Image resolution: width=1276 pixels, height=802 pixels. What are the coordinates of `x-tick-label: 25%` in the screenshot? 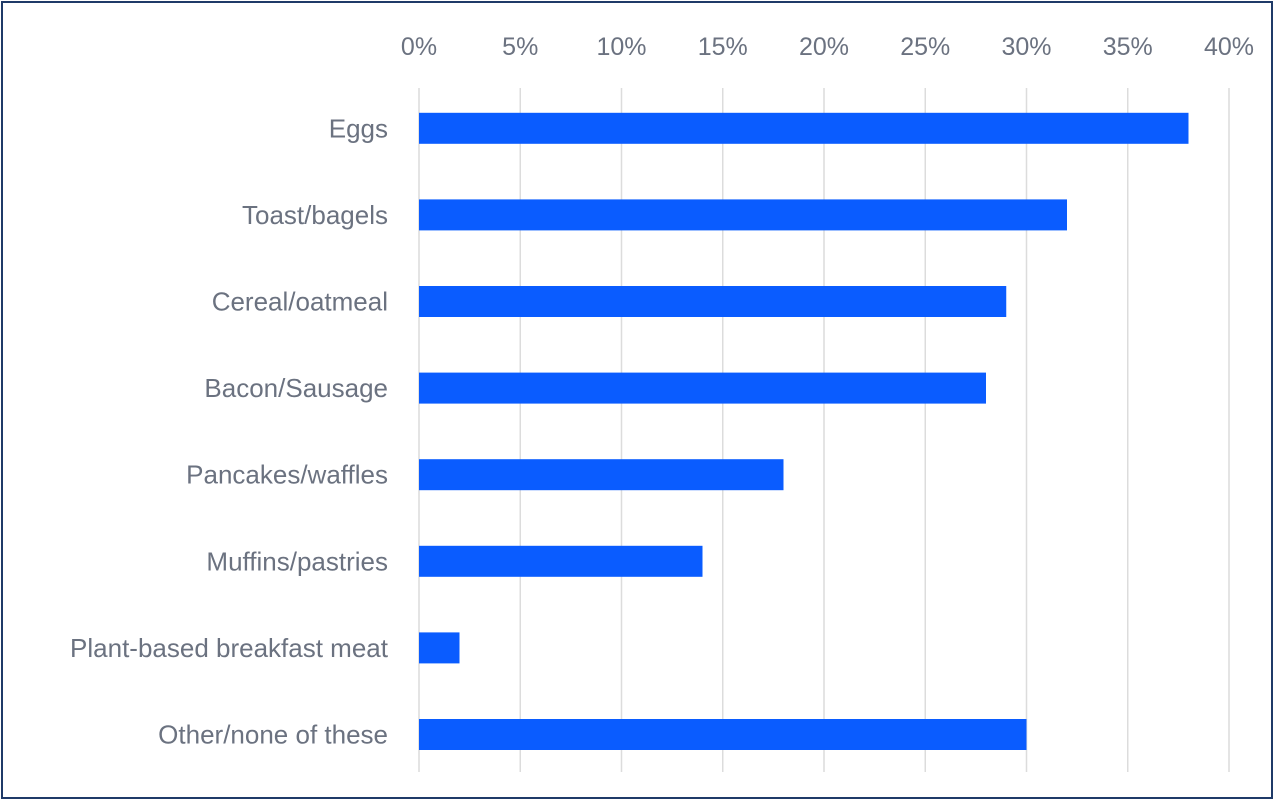 It's located at (925, 47).